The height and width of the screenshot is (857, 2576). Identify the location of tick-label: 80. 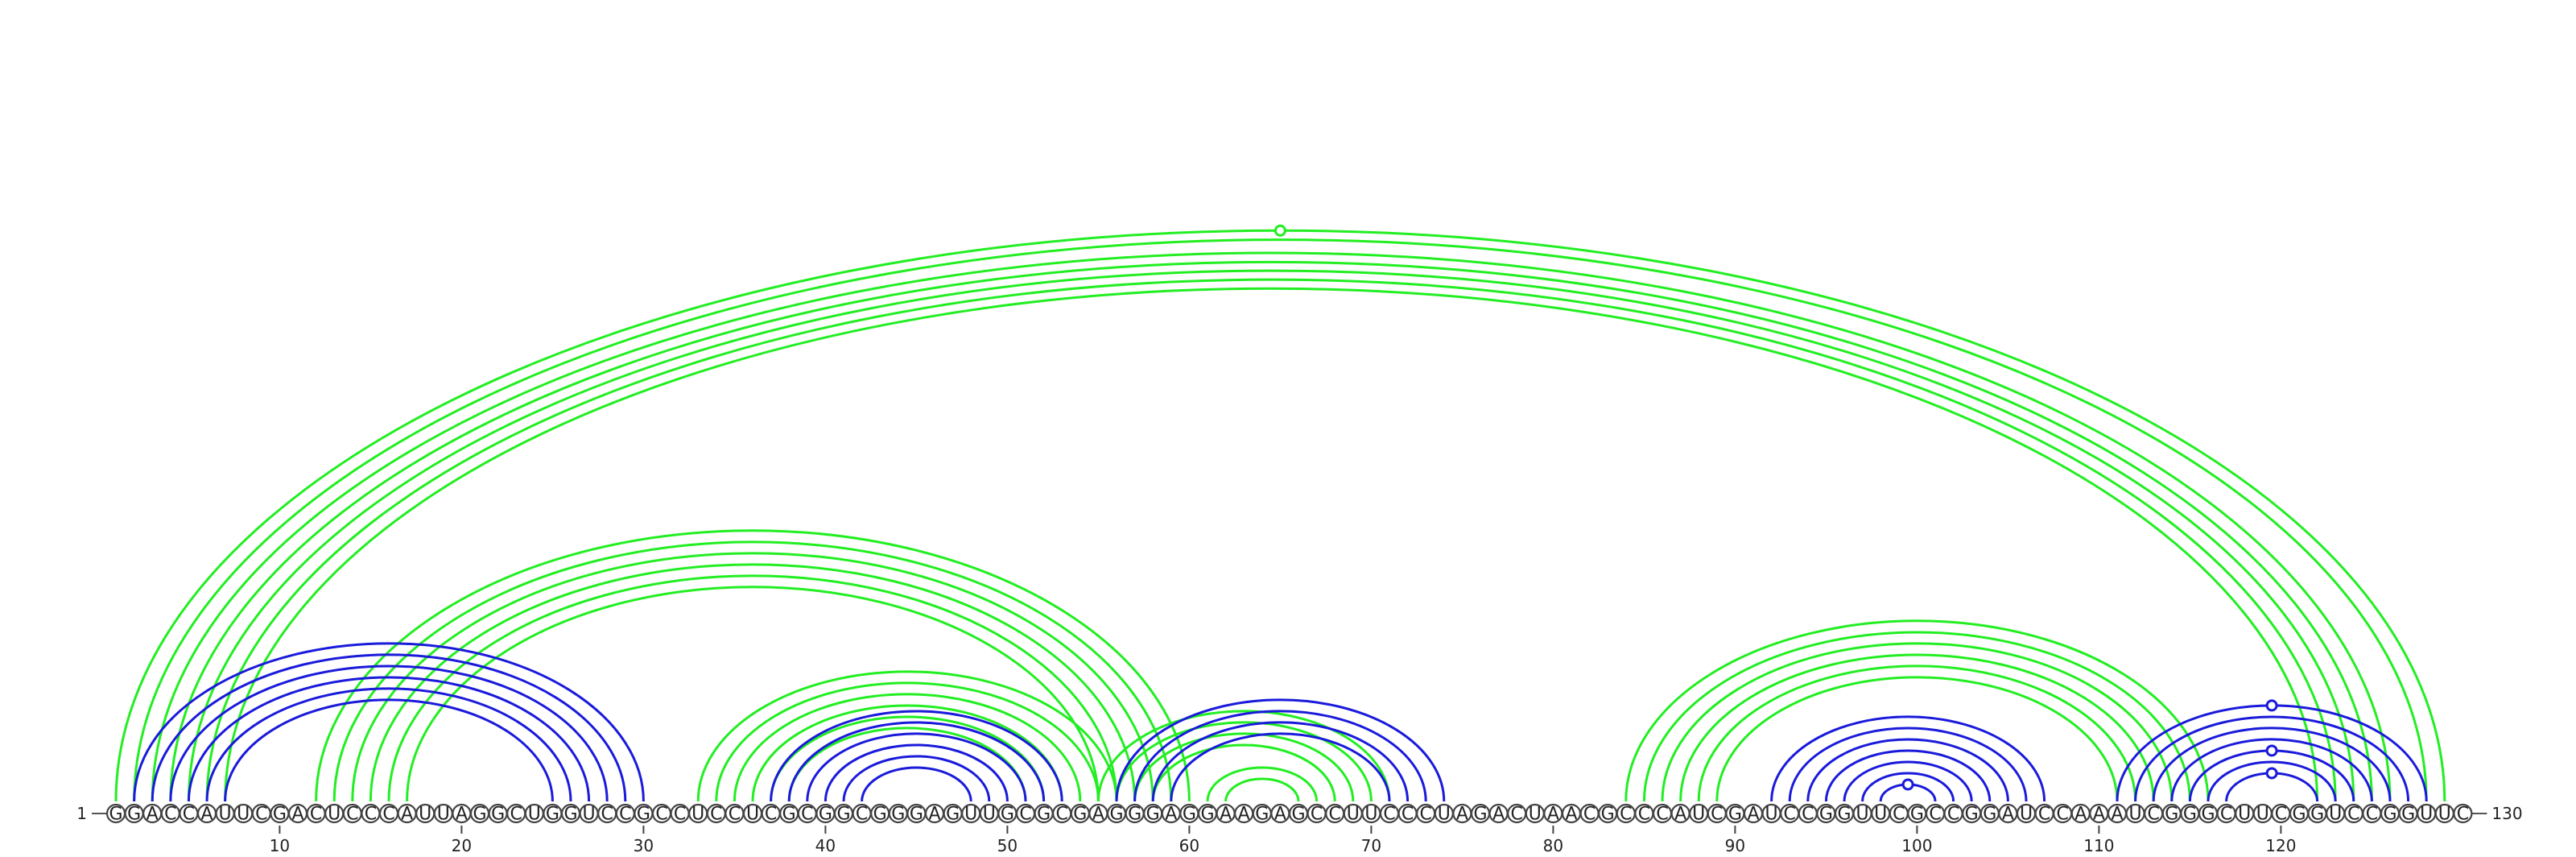
(1553, 845).